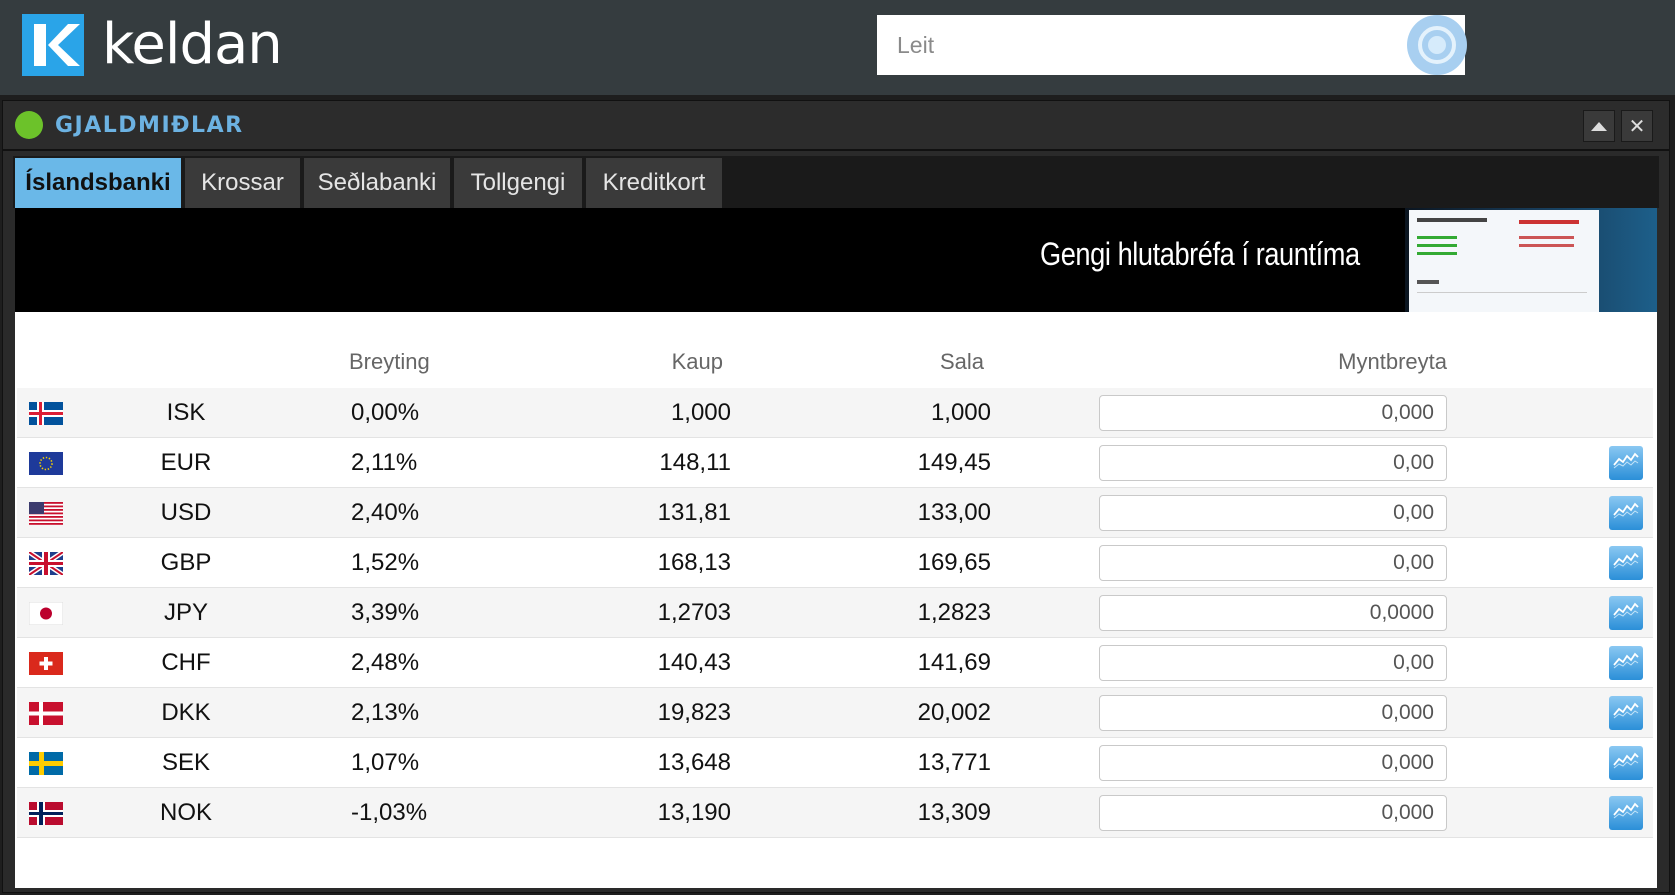 The height and width of the screenshot is (895, 1675). Describe the element at coordinates (917, 413) in the screenshot. I see `sell-value: 1,000` at that location.